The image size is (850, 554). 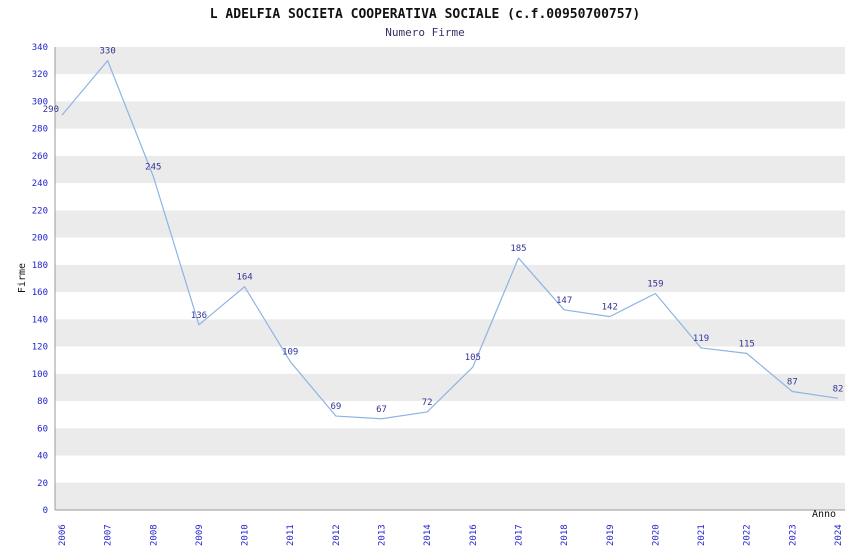 I want to click on point-value-label: 115, so click(x=747, y=344).